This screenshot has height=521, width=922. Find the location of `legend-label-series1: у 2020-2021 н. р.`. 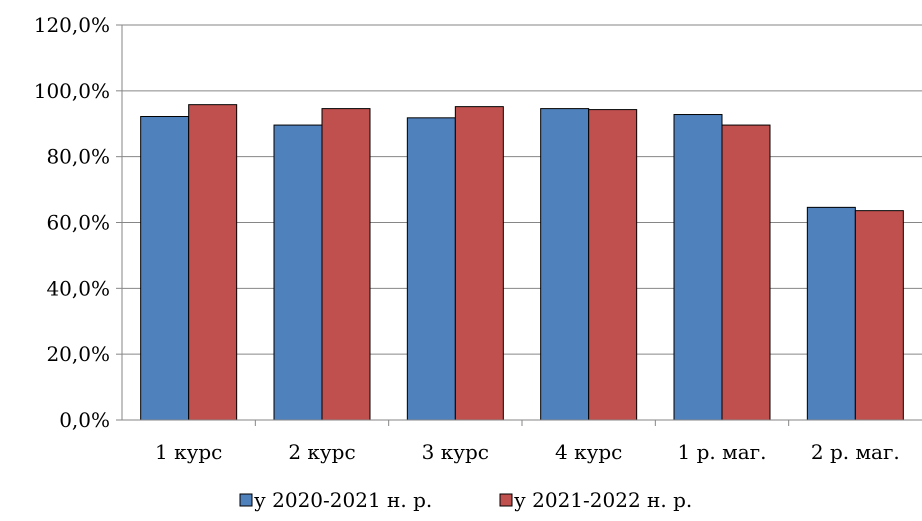

legend-label-series1: у 2020-2021 н. р. is located at coordinates (343, 500).